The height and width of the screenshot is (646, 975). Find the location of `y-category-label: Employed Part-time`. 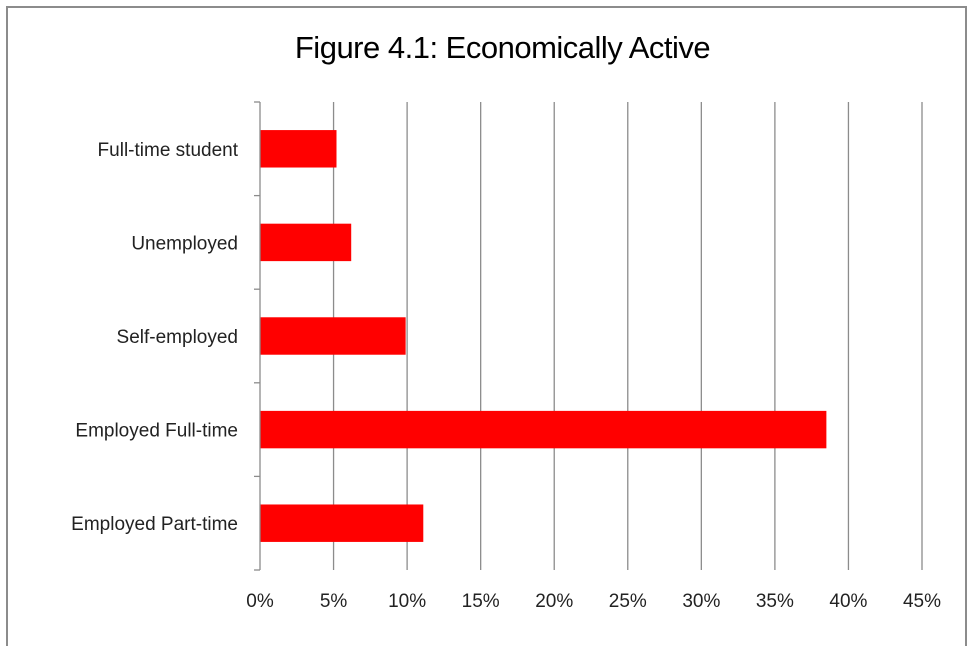

y-category-label: Employed Part-time is located at coordinates (154, 524).